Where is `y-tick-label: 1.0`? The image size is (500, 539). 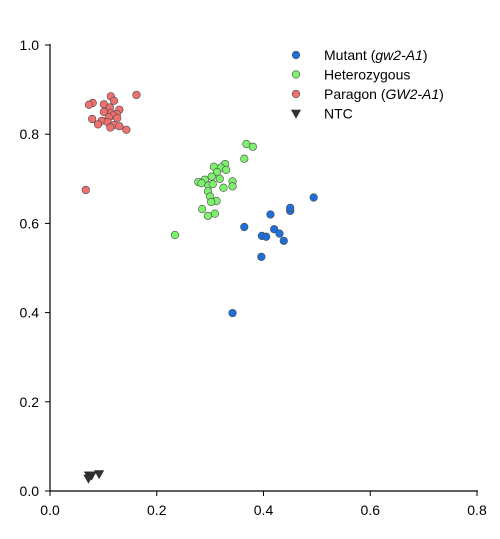 y-tick-label: 1.0 is located at coordinates (30, 45).